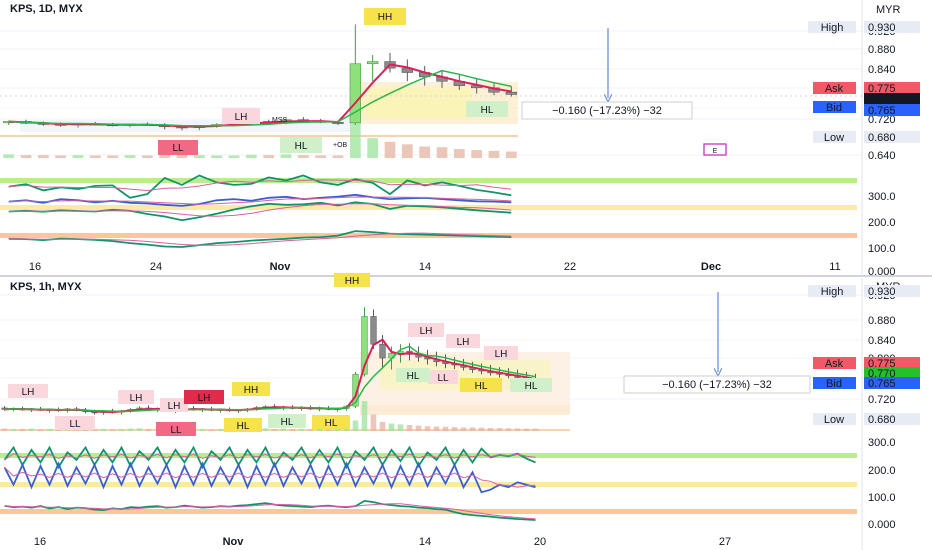 The image size is (932, 550). What do you see at coordinates (425, 542) in the screenshot?
I see `hourly-time-tick: 14` at bounding box center [425, 542].